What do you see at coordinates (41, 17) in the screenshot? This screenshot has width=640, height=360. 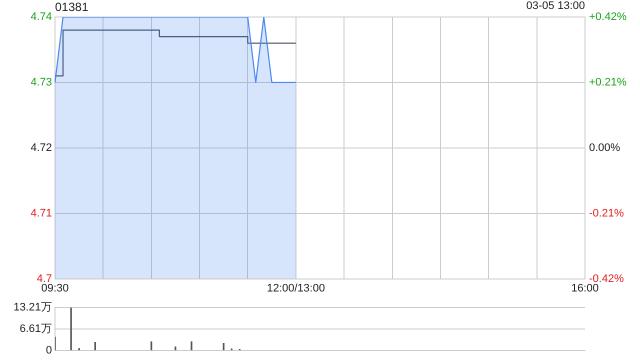 I see `y-tick-label: 4.74` at bounding box center [41, 17].